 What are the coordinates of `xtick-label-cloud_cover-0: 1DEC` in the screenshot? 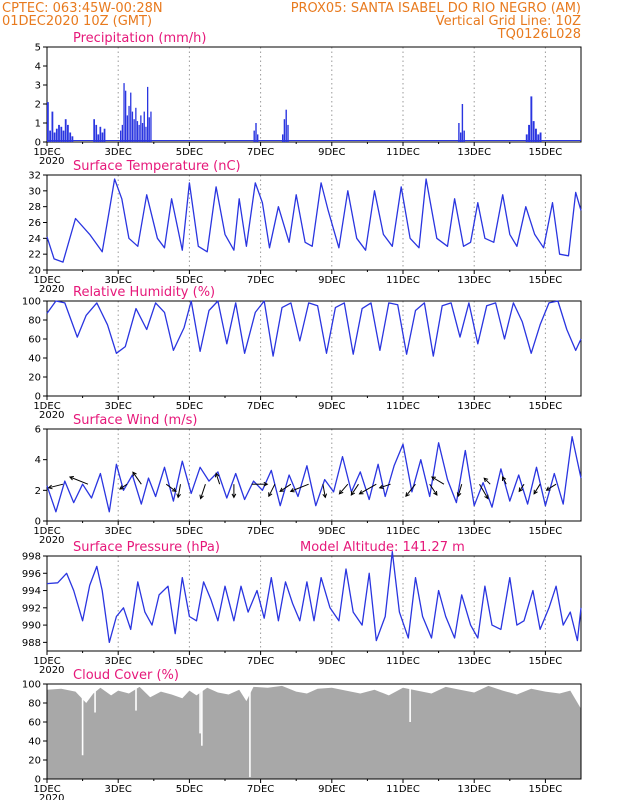 It's located at (46, 789).